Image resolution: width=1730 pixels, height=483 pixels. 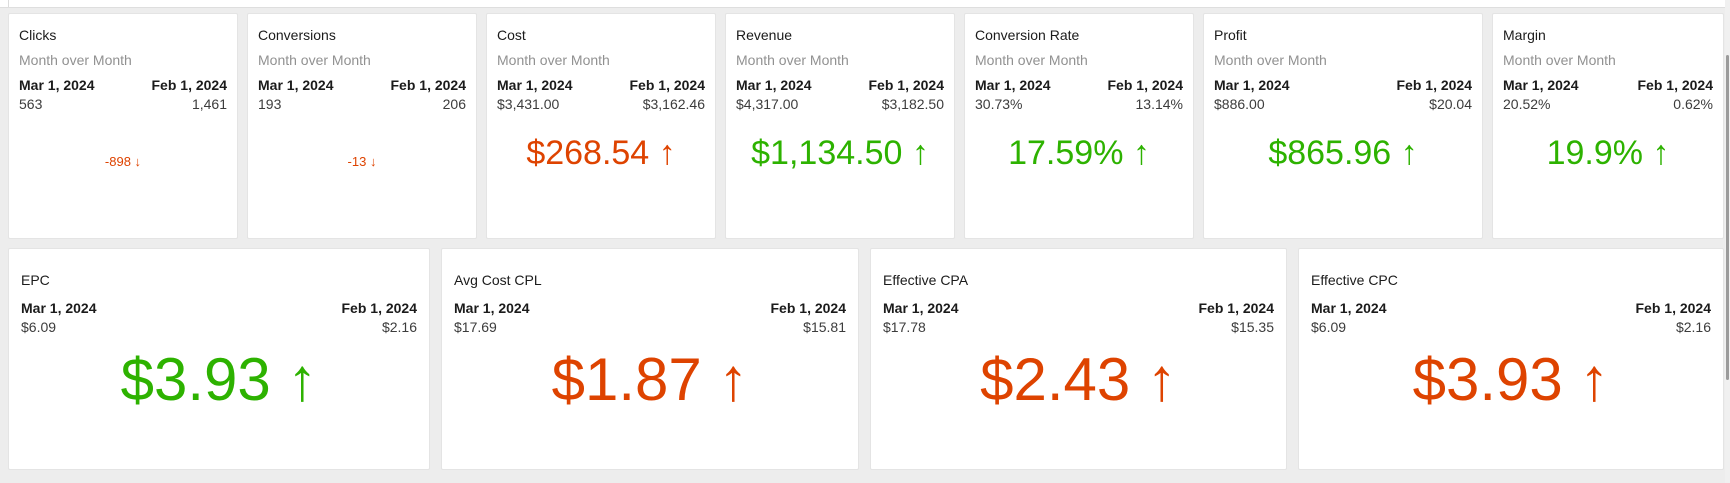 I want to click on kpi-value-row: 563 1,461, so click(x=123, y=104).